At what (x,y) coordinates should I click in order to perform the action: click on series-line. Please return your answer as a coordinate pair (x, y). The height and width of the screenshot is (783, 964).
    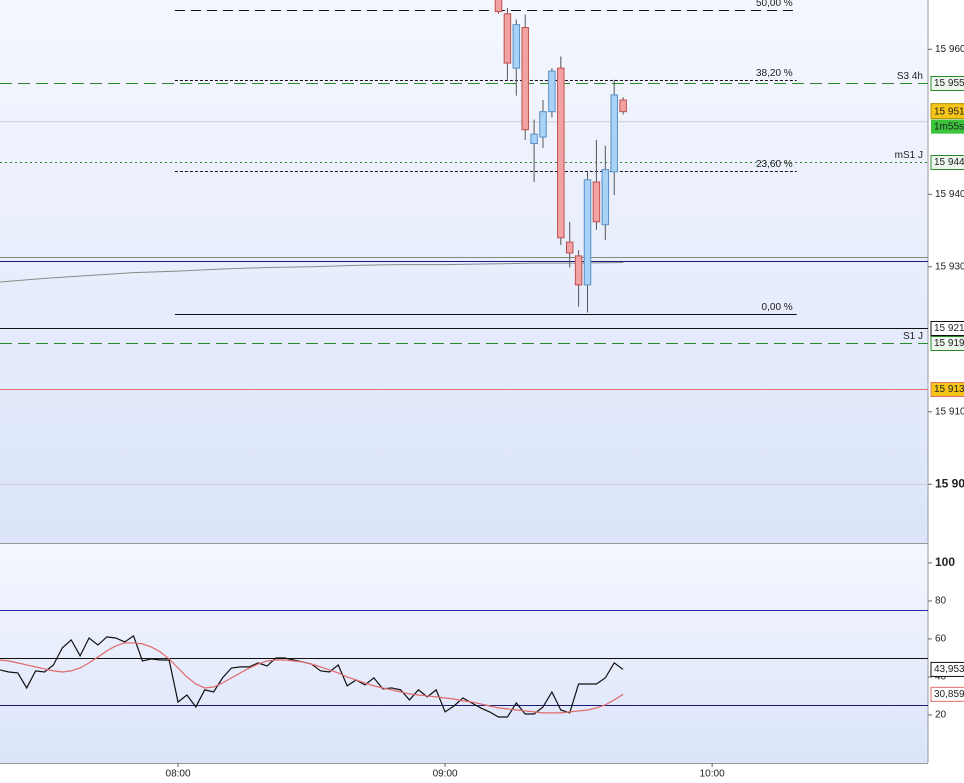
    Looking at the image, I should click on (312, 678).